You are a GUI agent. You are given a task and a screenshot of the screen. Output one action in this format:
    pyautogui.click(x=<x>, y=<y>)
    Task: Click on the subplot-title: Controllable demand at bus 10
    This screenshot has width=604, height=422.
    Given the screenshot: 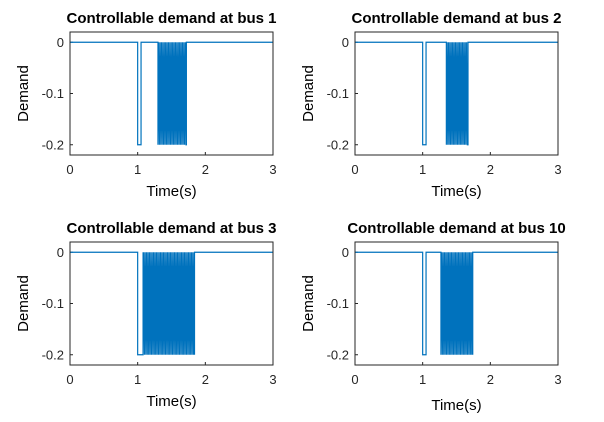 What is the action you would take?
    pyautogui.click(x=456, y=228)
    